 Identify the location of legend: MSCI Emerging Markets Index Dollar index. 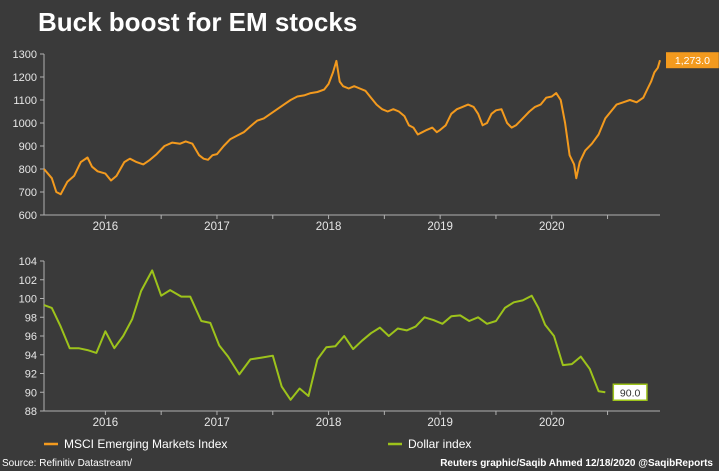
(257, 444).